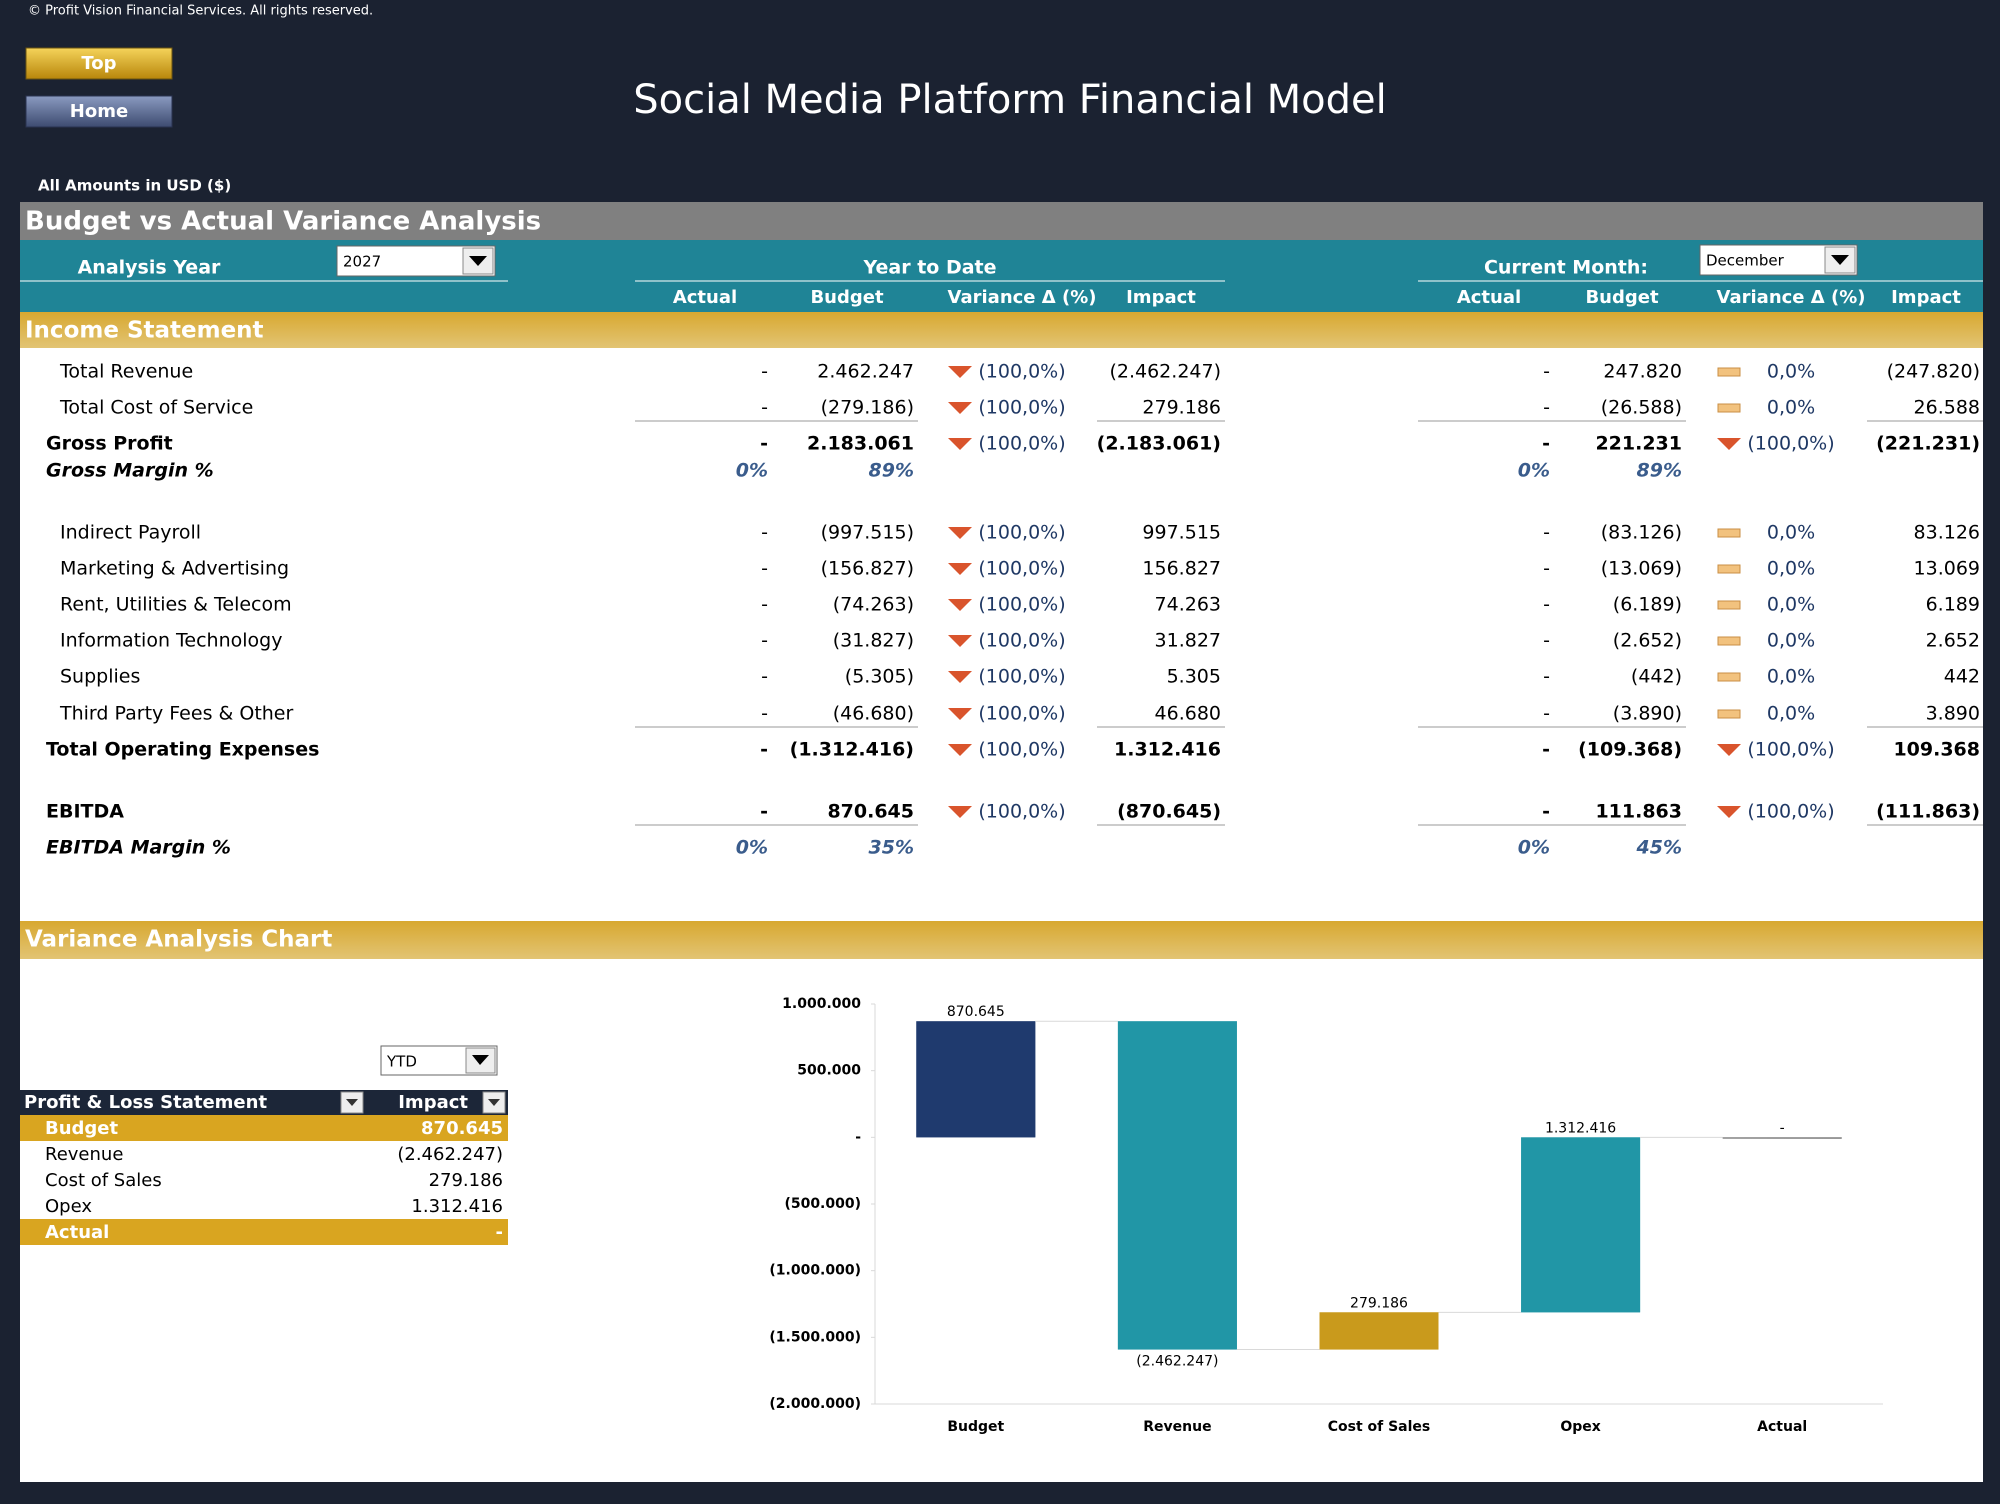 The image size is (2000, 1504). I want to click on value-cell: (442), so click(1656, 677).